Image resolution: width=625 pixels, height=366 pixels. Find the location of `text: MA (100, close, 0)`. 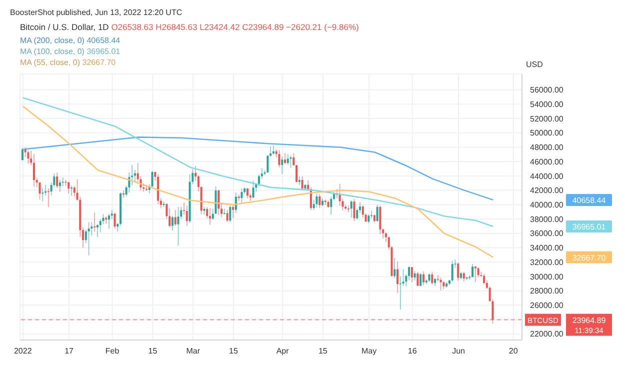

text: MA (100, close, 0) is located at coordinates (52, 51).